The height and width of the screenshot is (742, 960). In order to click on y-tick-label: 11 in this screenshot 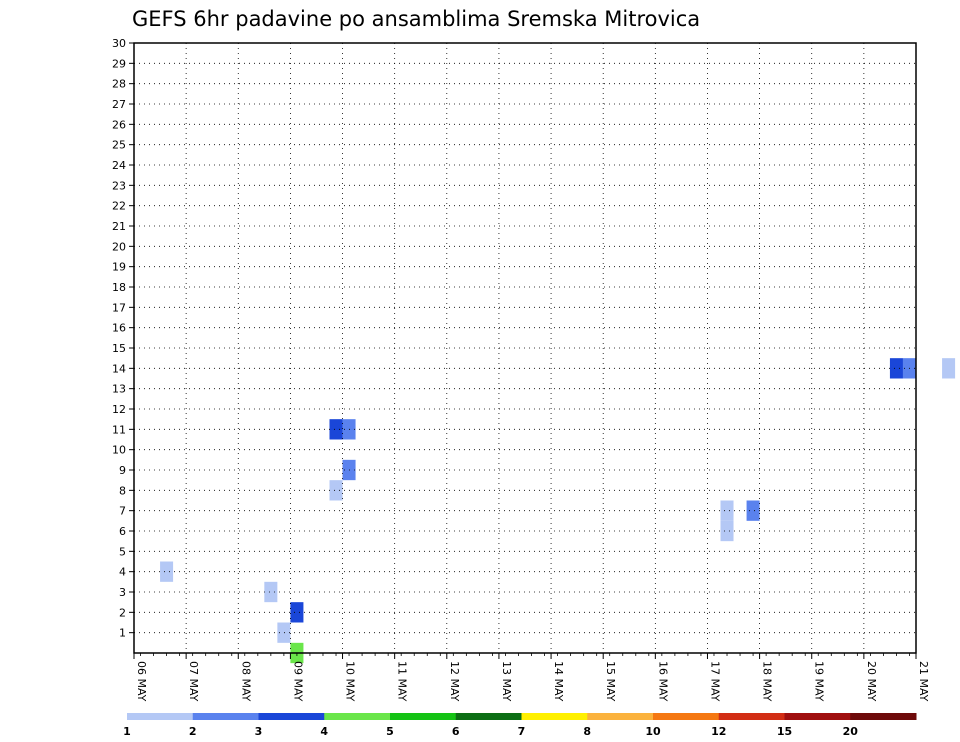, I will do `click(119, 429)`.